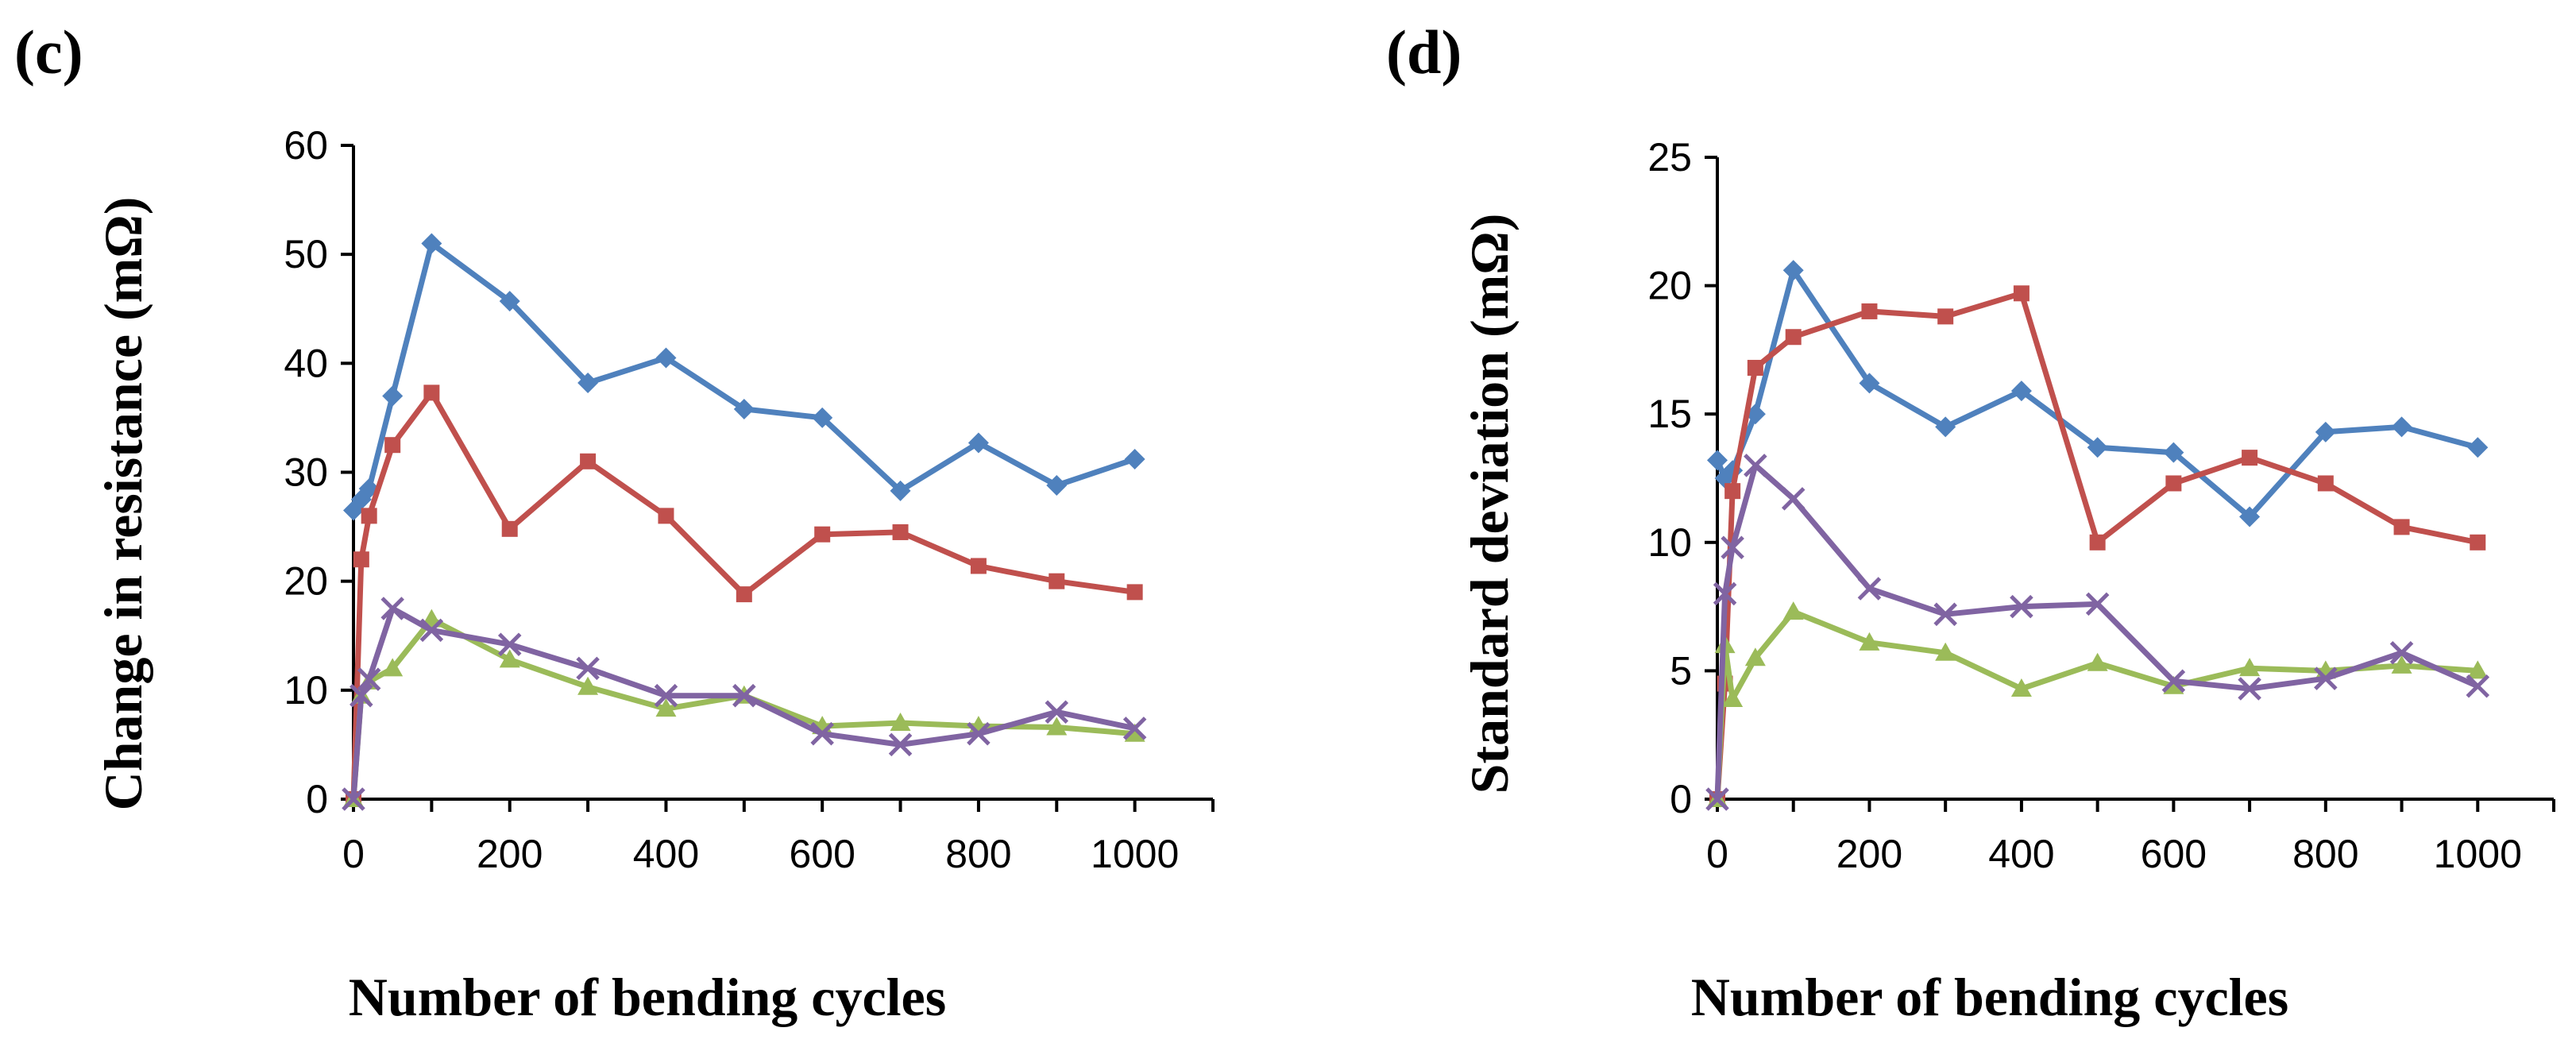 The height and width of the screenshot is (1047, 2576). I want to click on x-tick-label-d-4: 800, so click(2325, 854).